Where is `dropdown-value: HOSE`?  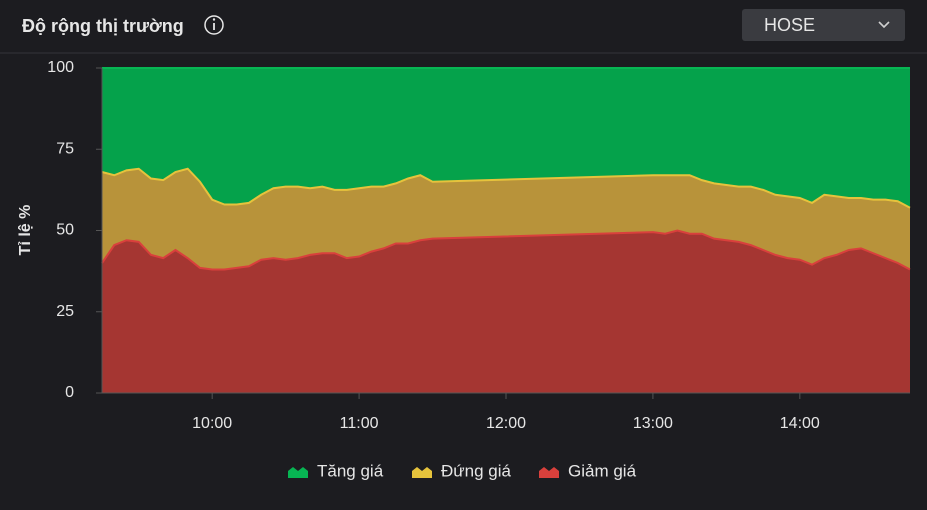 dropdown-value: HOSE is located at coordinates (789, 25).